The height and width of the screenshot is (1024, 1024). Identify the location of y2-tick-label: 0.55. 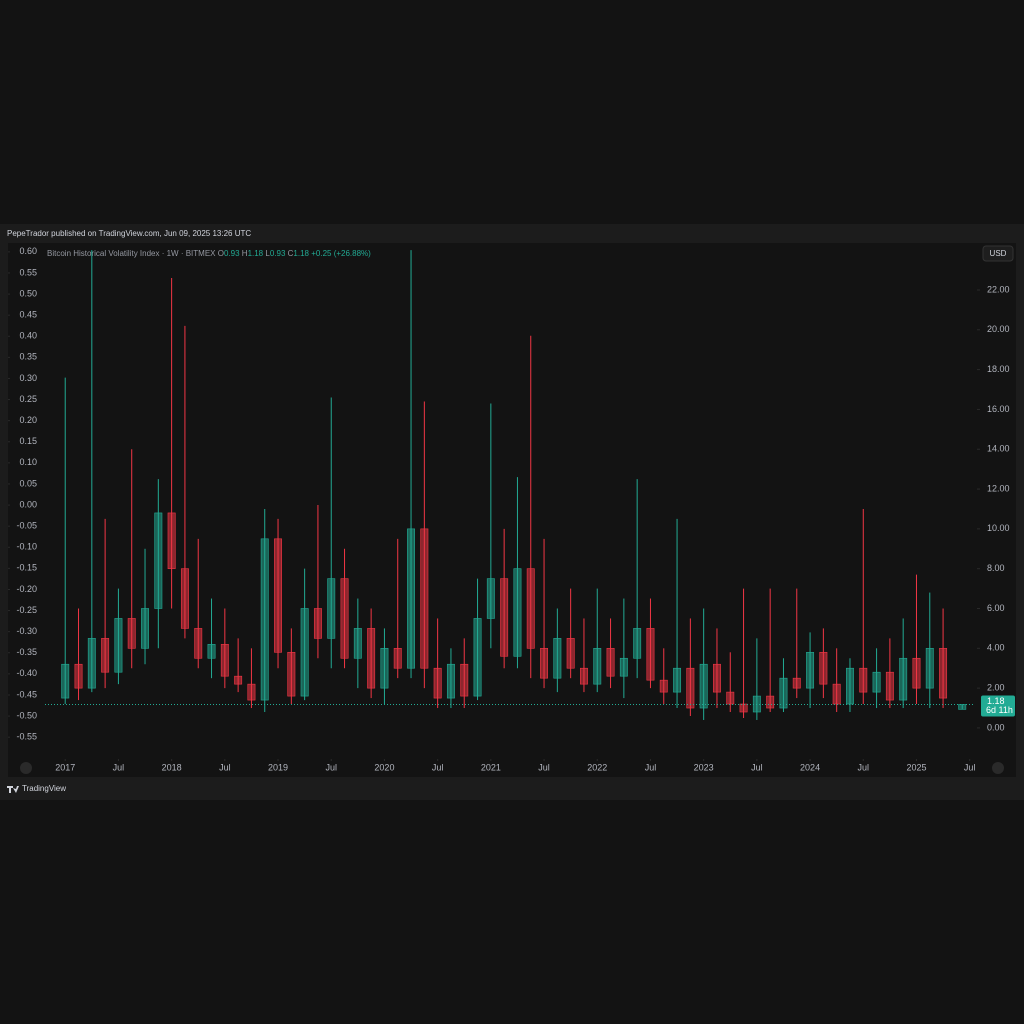
(28, 272).